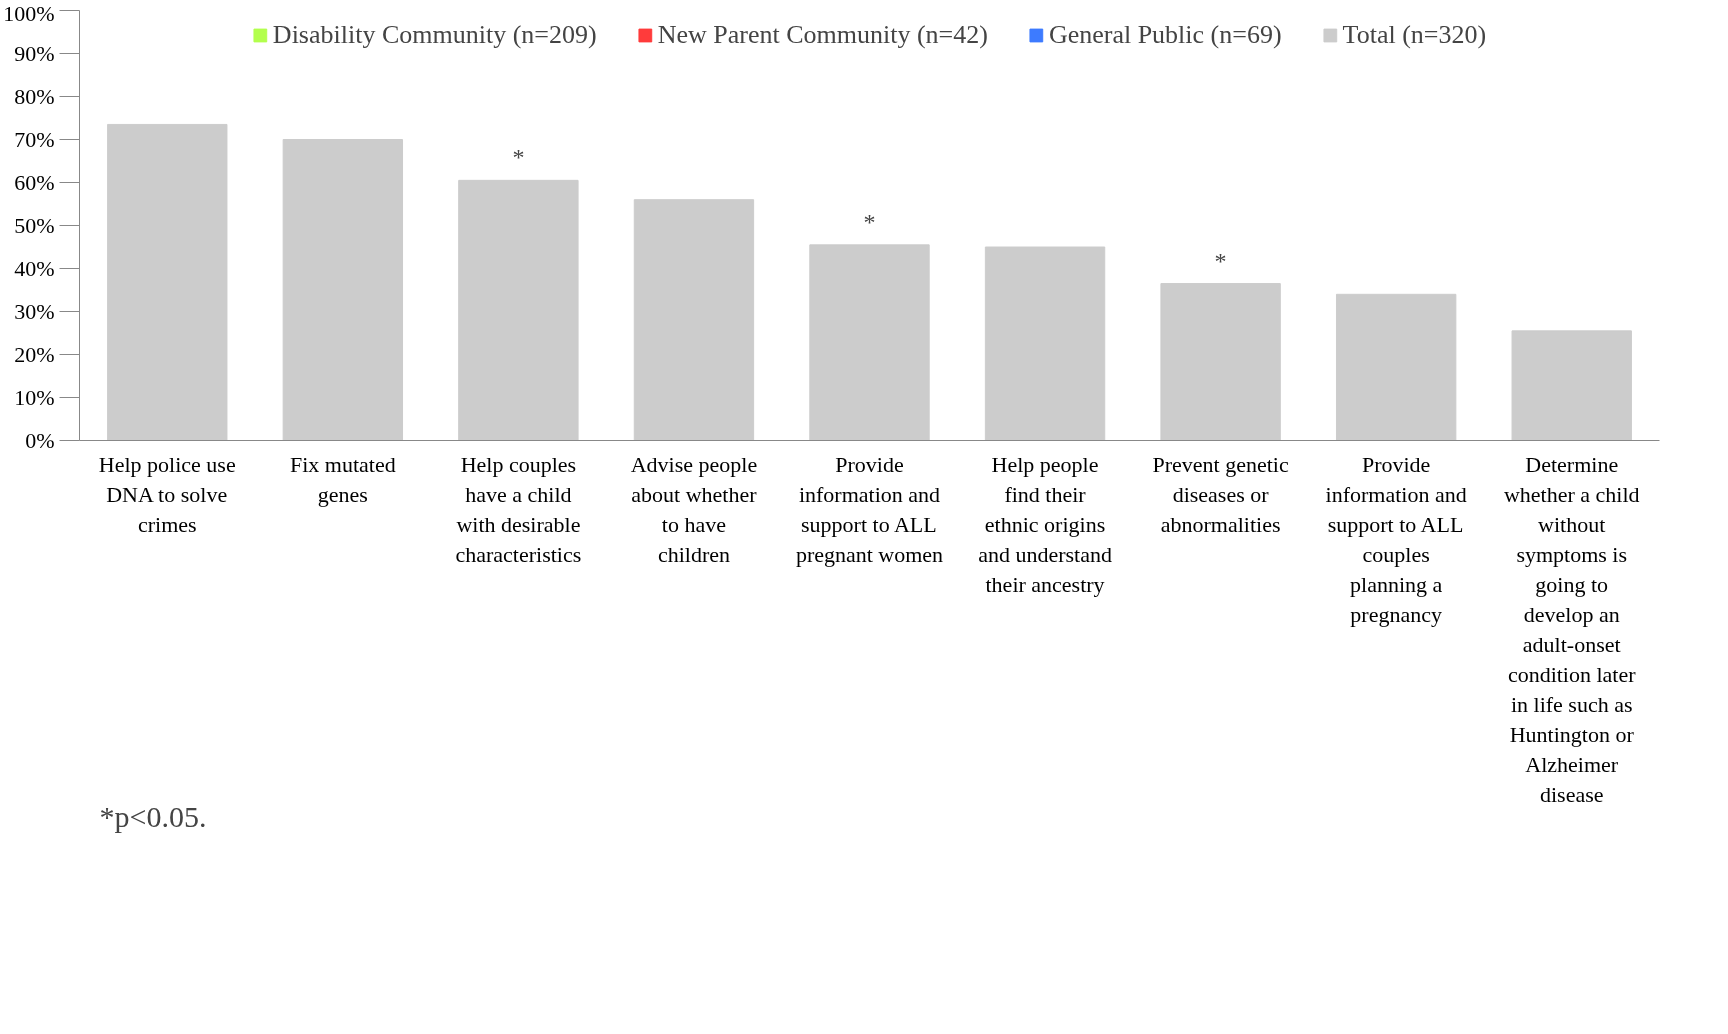 This screenshot has height=1034, width=1728. Describe the element at coordinates (153, 816) in the screenshot. I see `text: *p<0.05.` at that location.